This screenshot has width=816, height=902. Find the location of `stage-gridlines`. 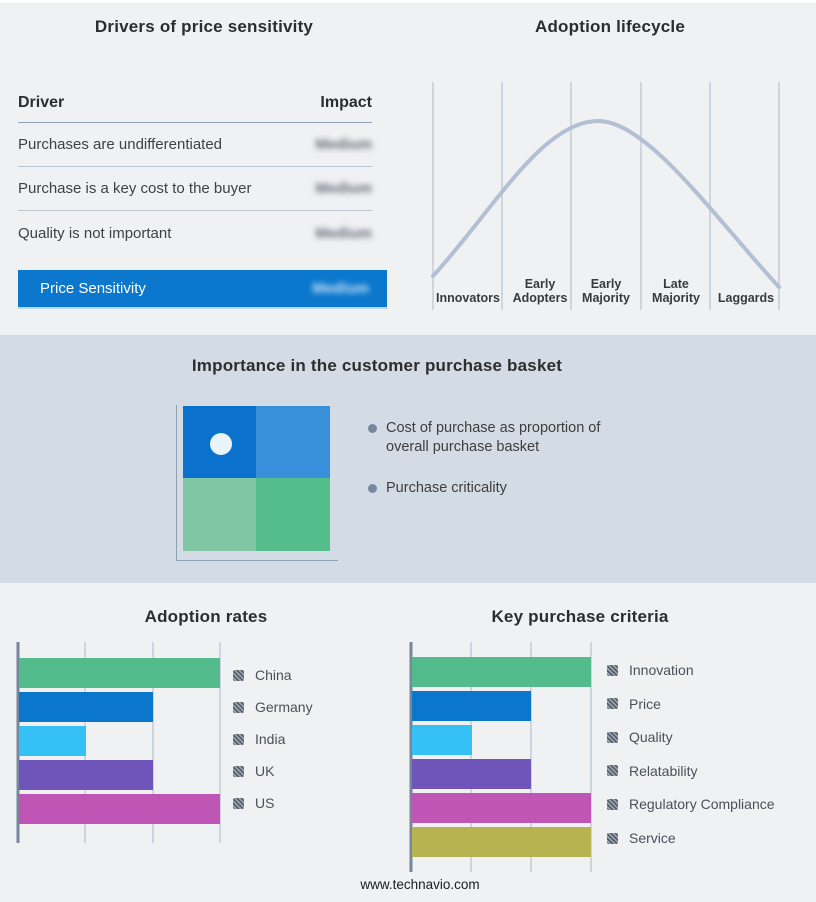

stage-gridlines is located at coordinates (606, 196).